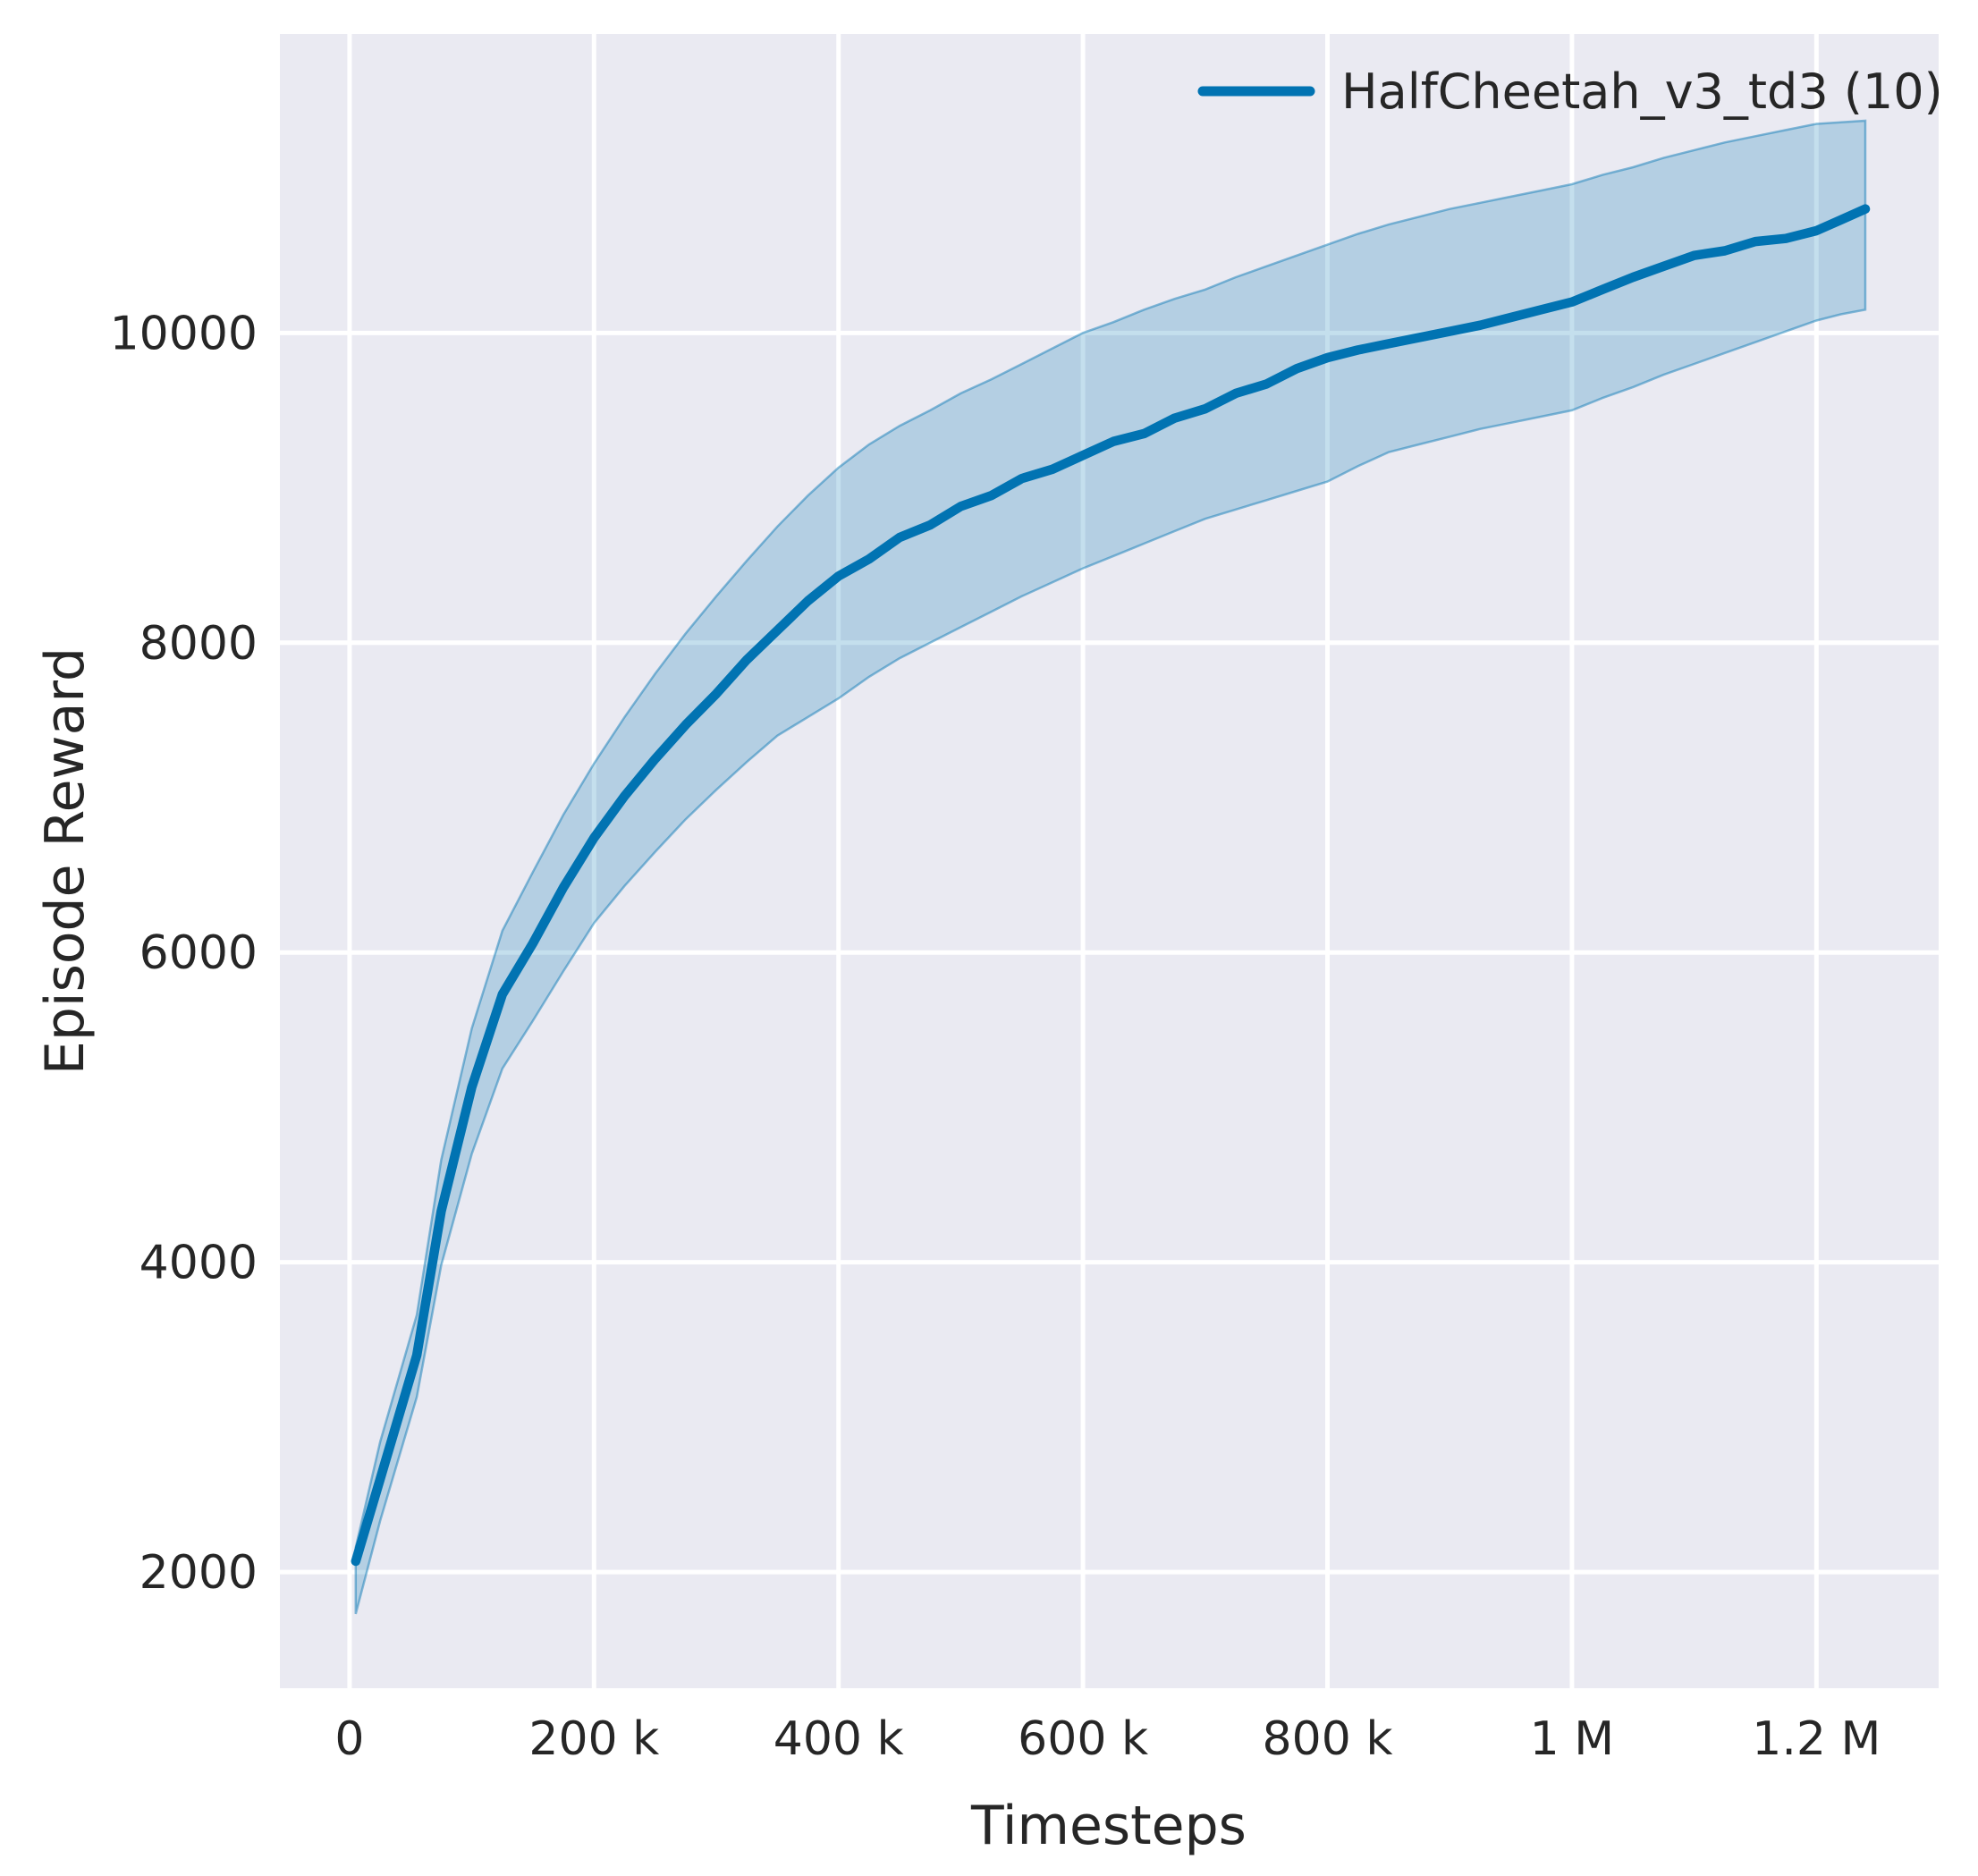 The image size is (1978, 1876). What do you see at coordinates (1108, 1826) in the screenshot?
I see `x-axis-label: Timesteps` at bounding box center [1108, 1826].